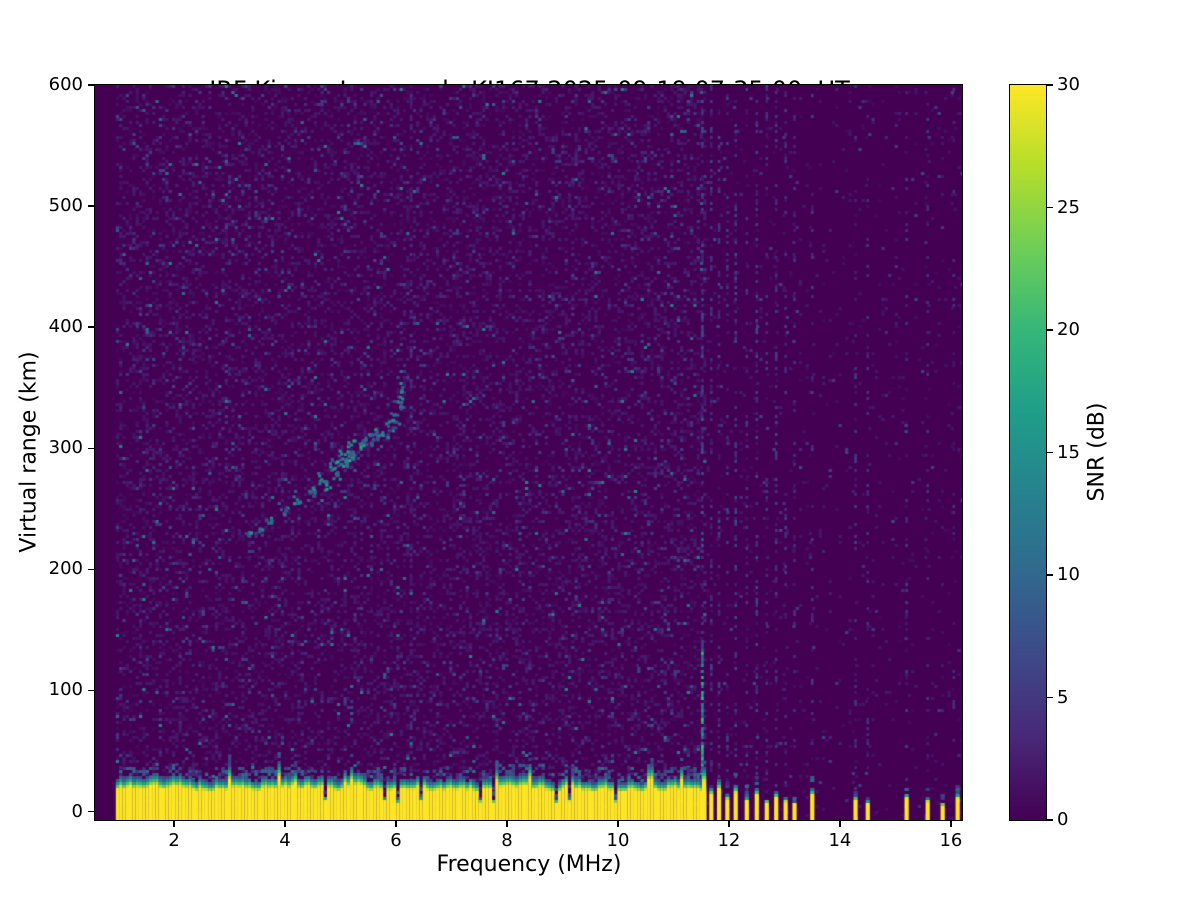 The height and width of the screenshot is (900, 1200). What do you see at coordinates (65, 84) in the screenshot?
I see `y-tick-label: 600` at bounding box center [65, 84].